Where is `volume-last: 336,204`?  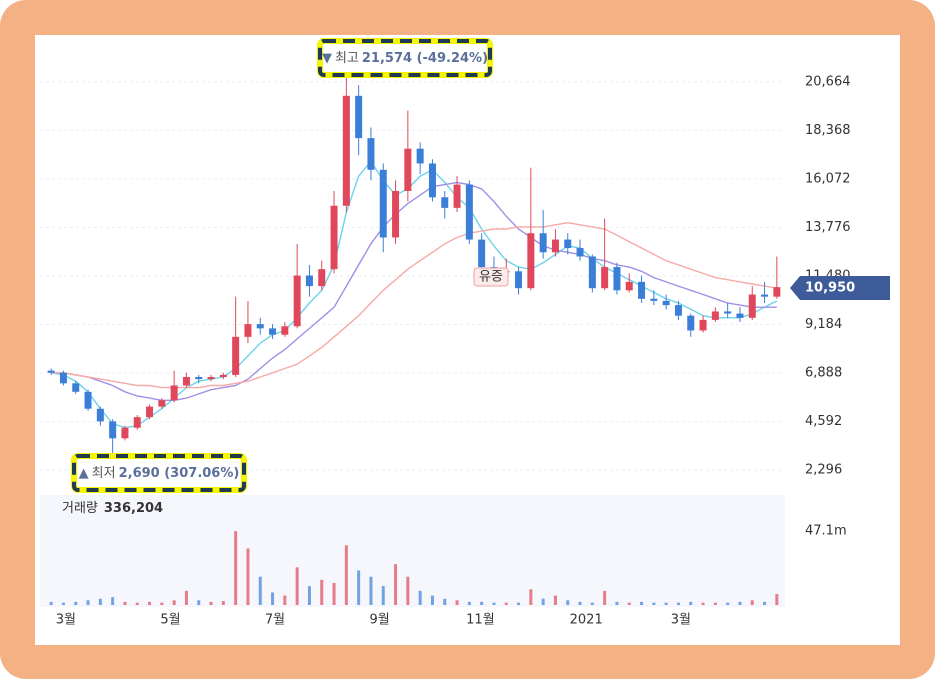 volume-last: 336,204 is located at coordinates (133, 508).